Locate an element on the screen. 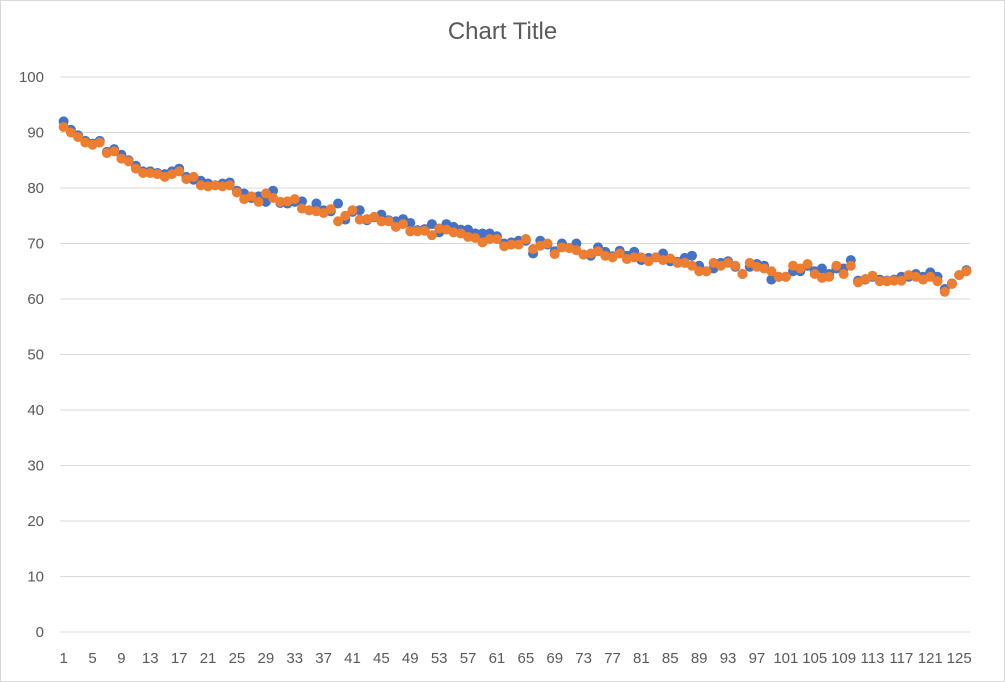  x-tick-label-73: 73 is located at coordinates (583, 658).